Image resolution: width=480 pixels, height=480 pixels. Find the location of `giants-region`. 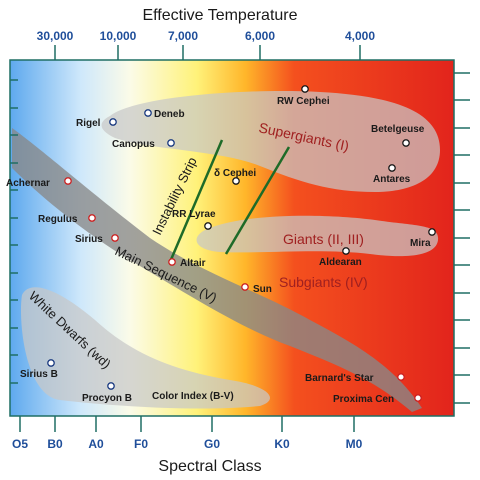

giants-region is located at coordinates (317, 236).